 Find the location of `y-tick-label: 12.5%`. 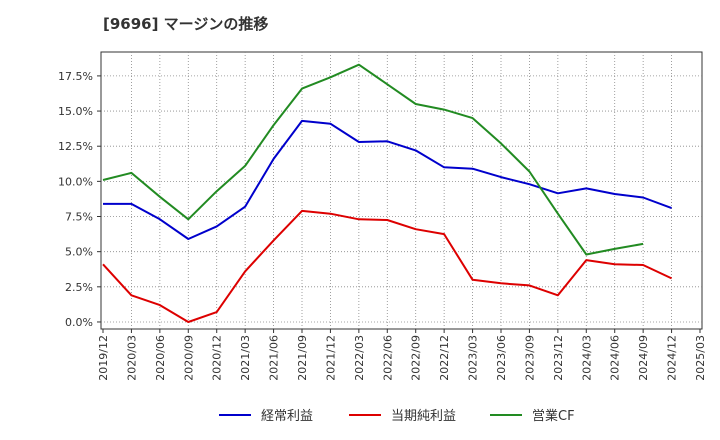

y-tick-label: 12.5% is located at coordinates (75, 146).